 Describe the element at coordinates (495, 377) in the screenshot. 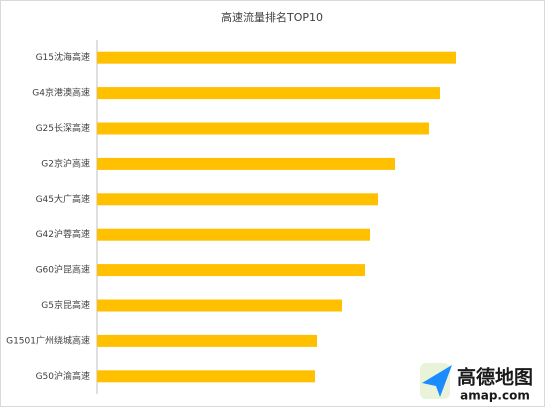

I see `logo-name: 高德地图` at that location.